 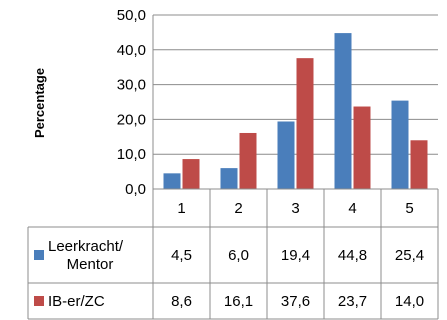 What do you see at coordinates (286, 155) in the screenshot?
I see `bar-series1-cat3` at bounding box center [286, 155].